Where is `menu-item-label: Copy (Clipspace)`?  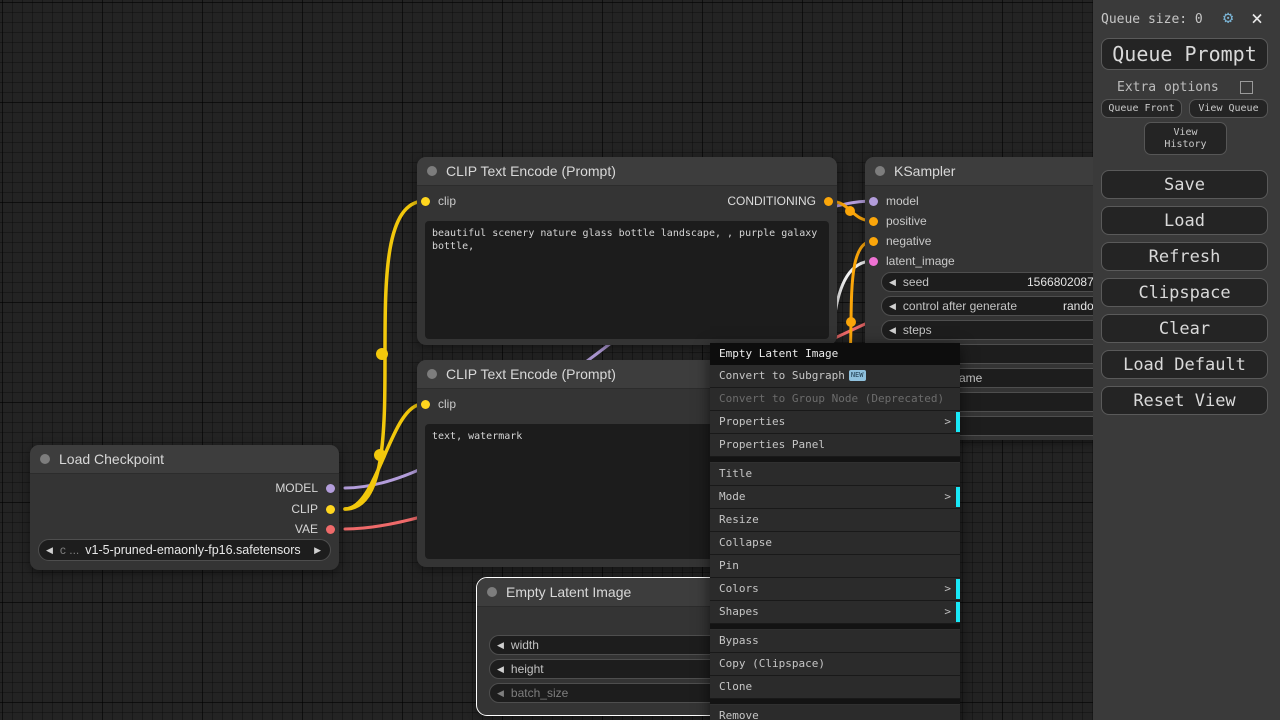 menu-item-label: Copy (Clipspace) is located at coordinates (772, 663).